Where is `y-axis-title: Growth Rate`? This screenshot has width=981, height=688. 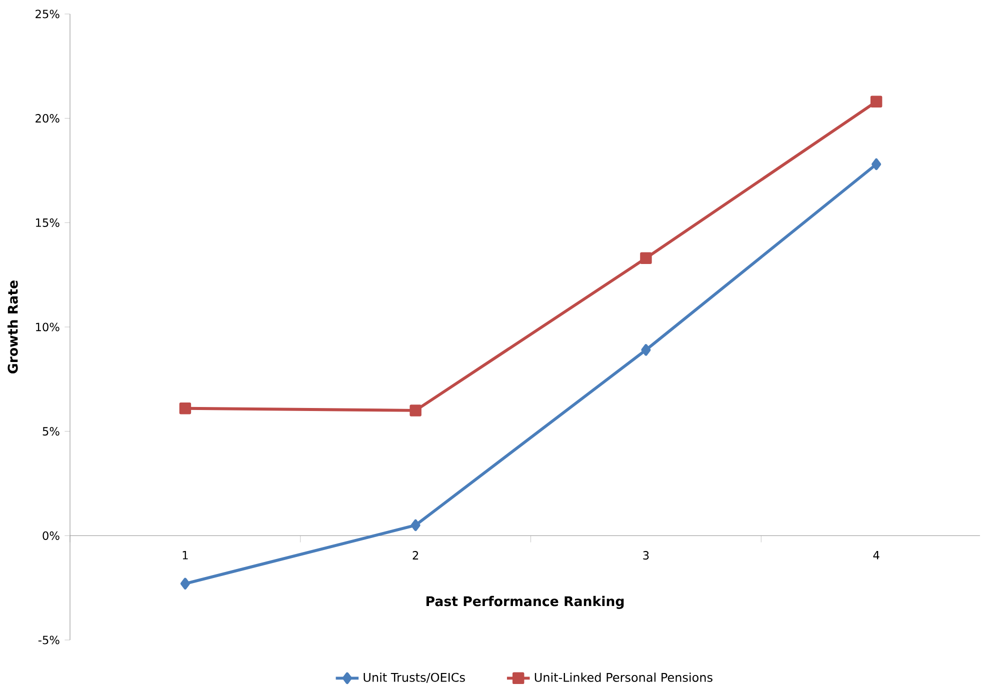
y-axis-title: Growth Rate is located at coordinates (13, 327).